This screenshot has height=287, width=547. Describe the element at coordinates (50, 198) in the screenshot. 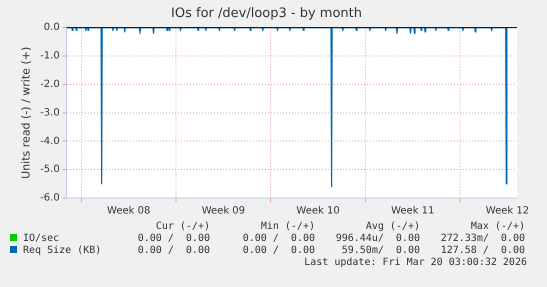

I see `y-tick-label: -6.0` at that location.